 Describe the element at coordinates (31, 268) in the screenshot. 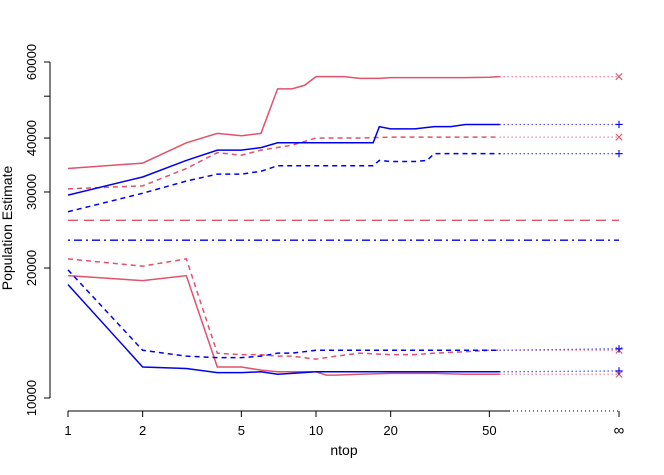

I see `y-tick-label: 20000` at that location.